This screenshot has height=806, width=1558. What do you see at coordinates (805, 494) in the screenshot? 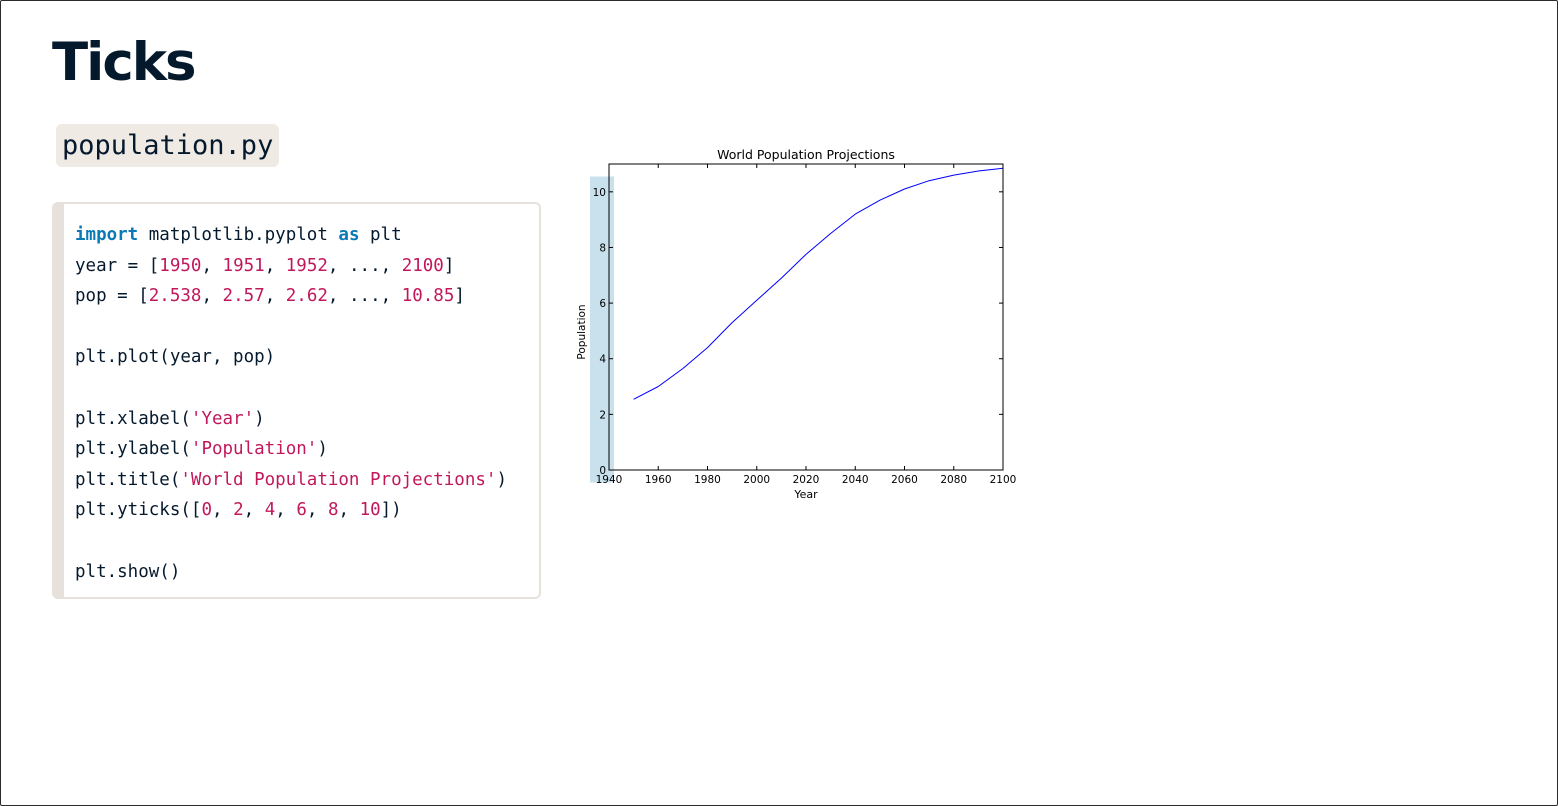
I see `x-axis-label: Year` at bounding box center [805, 494].